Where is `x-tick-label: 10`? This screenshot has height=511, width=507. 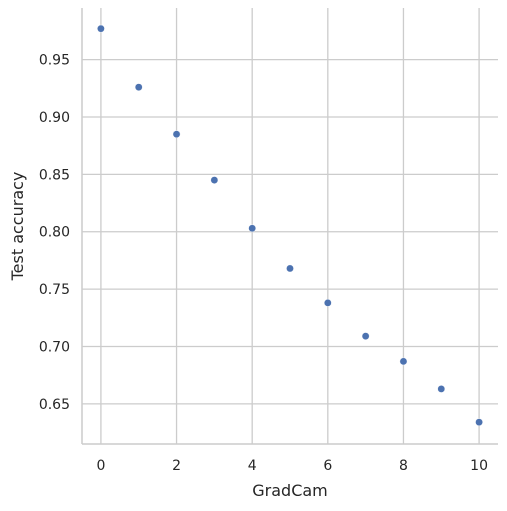
x-tick-label: 10 is located at coordinates (479, 466).